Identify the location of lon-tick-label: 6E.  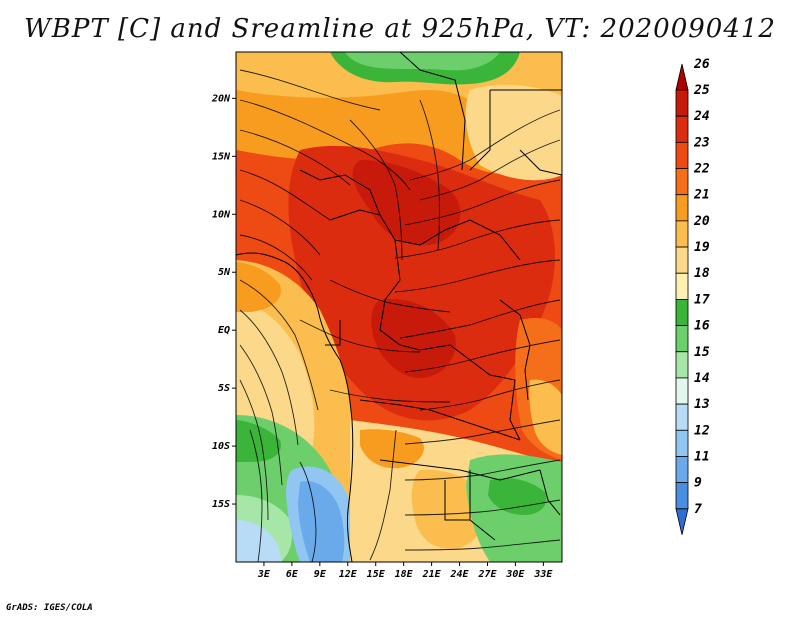
(292, 574).